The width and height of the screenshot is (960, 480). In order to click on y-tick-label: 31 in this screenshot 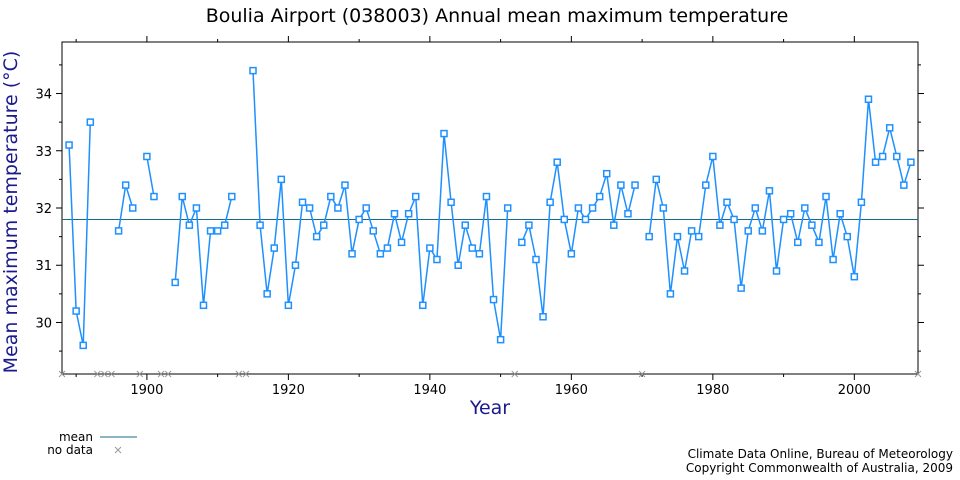, I will do `click(43, 266)`.